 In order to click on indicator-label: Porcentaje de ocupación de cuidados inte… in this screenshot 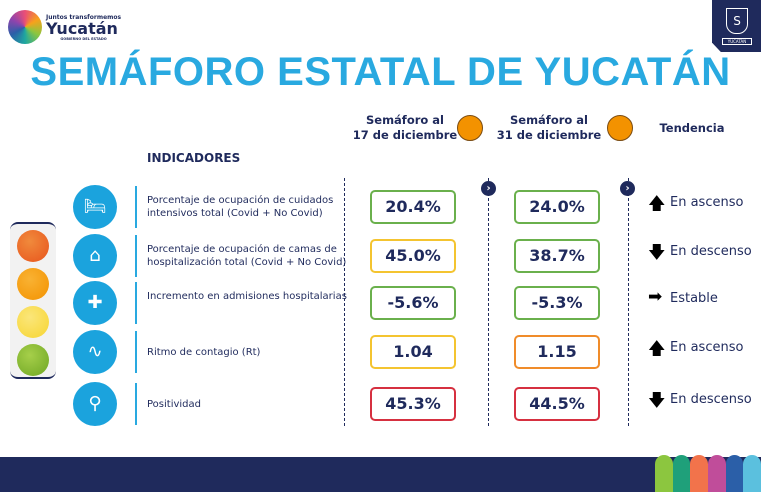, I will do `click(240, 207)`.